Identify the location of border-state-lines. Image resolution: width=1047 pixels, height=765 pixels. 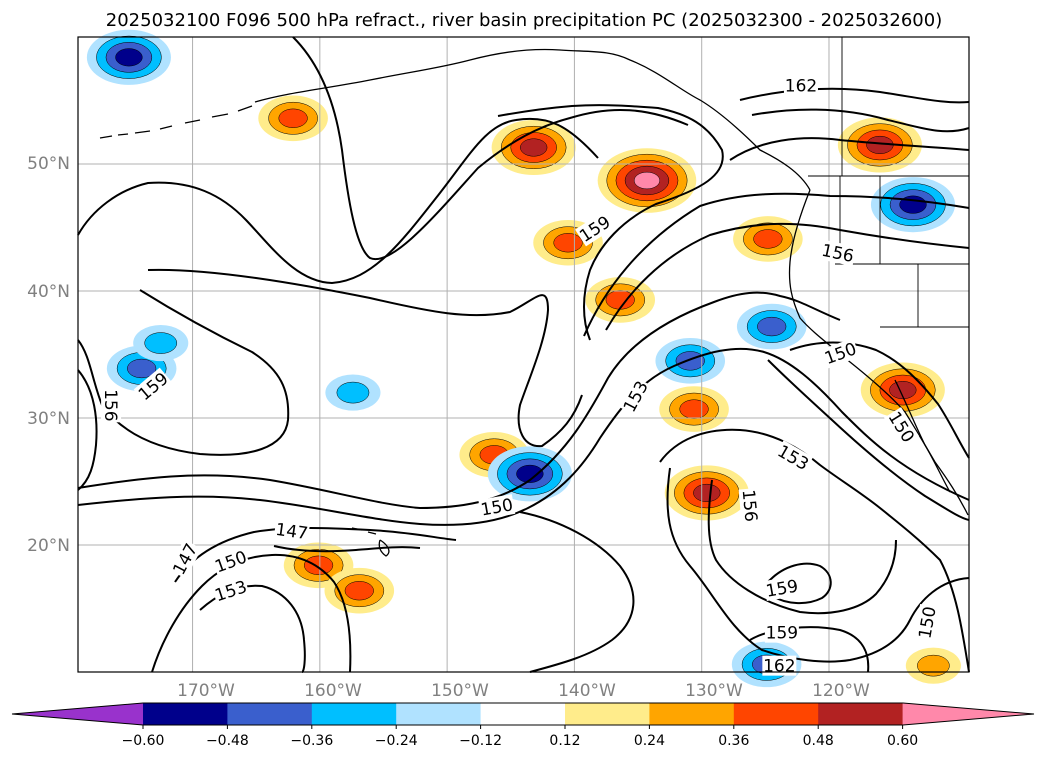
(902, 182).